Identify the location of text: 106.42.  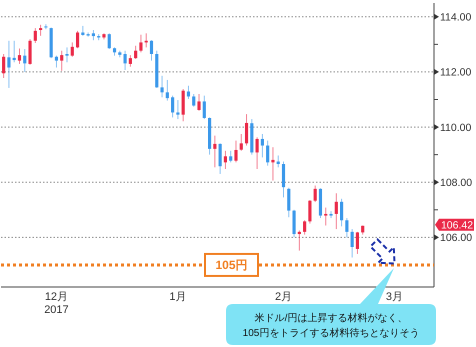
(457, 225).